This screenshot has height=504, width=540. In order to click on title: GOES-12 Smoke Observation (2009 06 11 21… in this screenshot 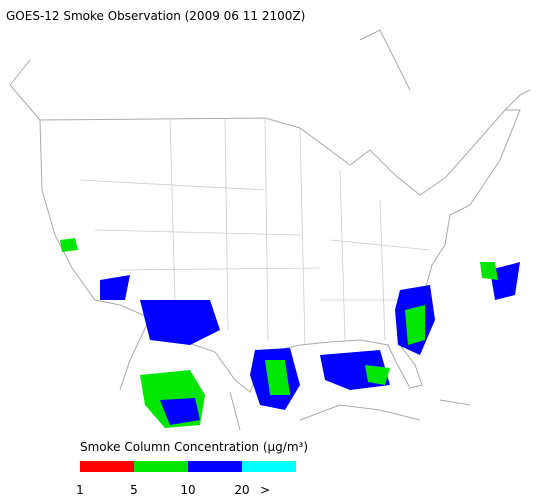, I will do `click(155, 16)`.